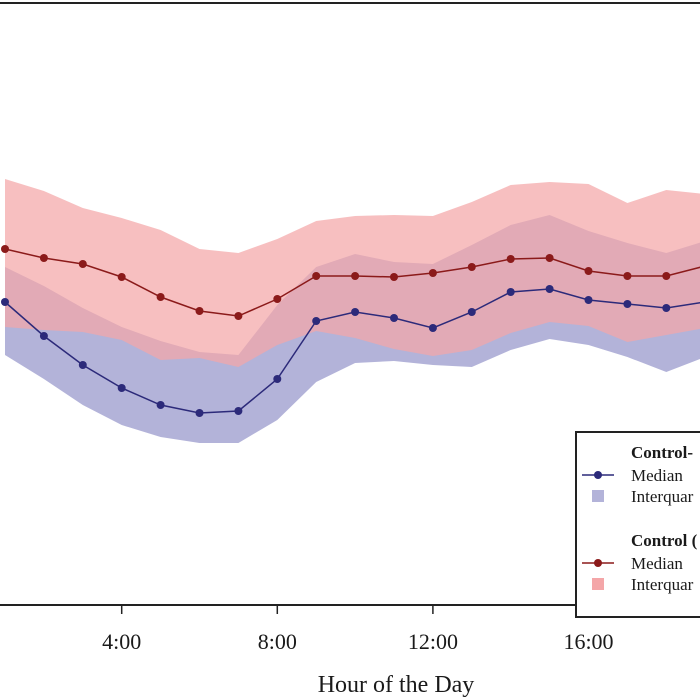  What do you see at coordinates (588, 641) in the screenshot?
I see `x-tick-label: 16:00` at bounding box center [588, 641].